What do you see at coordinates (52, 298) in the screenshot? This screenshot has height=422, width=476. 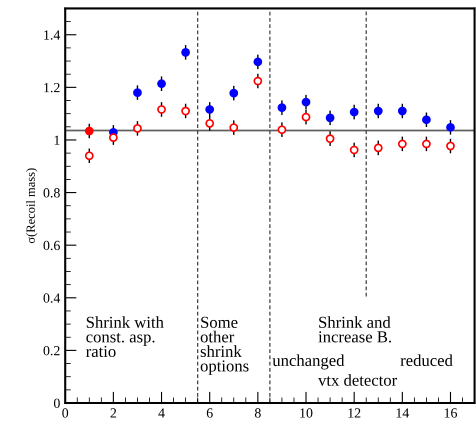 I see `y-tick-label: 0.4` at bounding box center [52, 298].